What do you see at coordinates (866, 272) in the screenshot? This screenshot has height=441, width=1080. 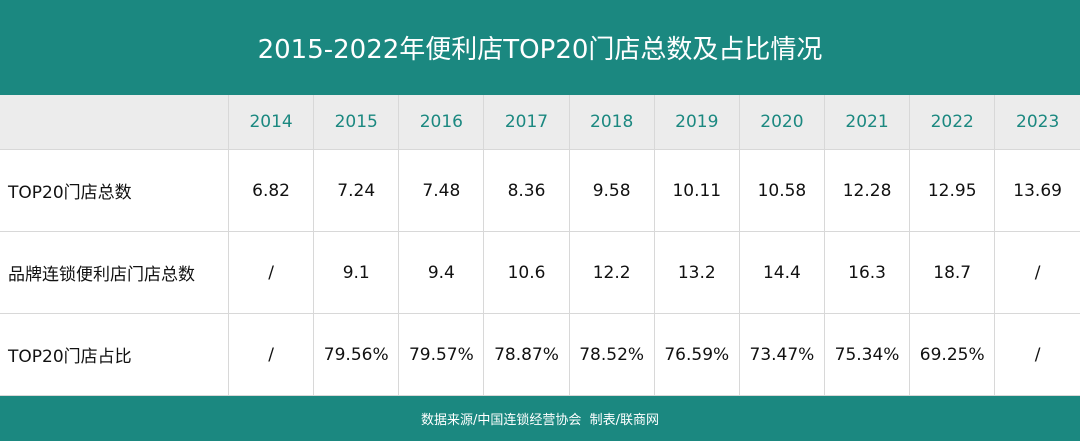 I see `table-cell: 16.3` at bounding box center [866, 272].